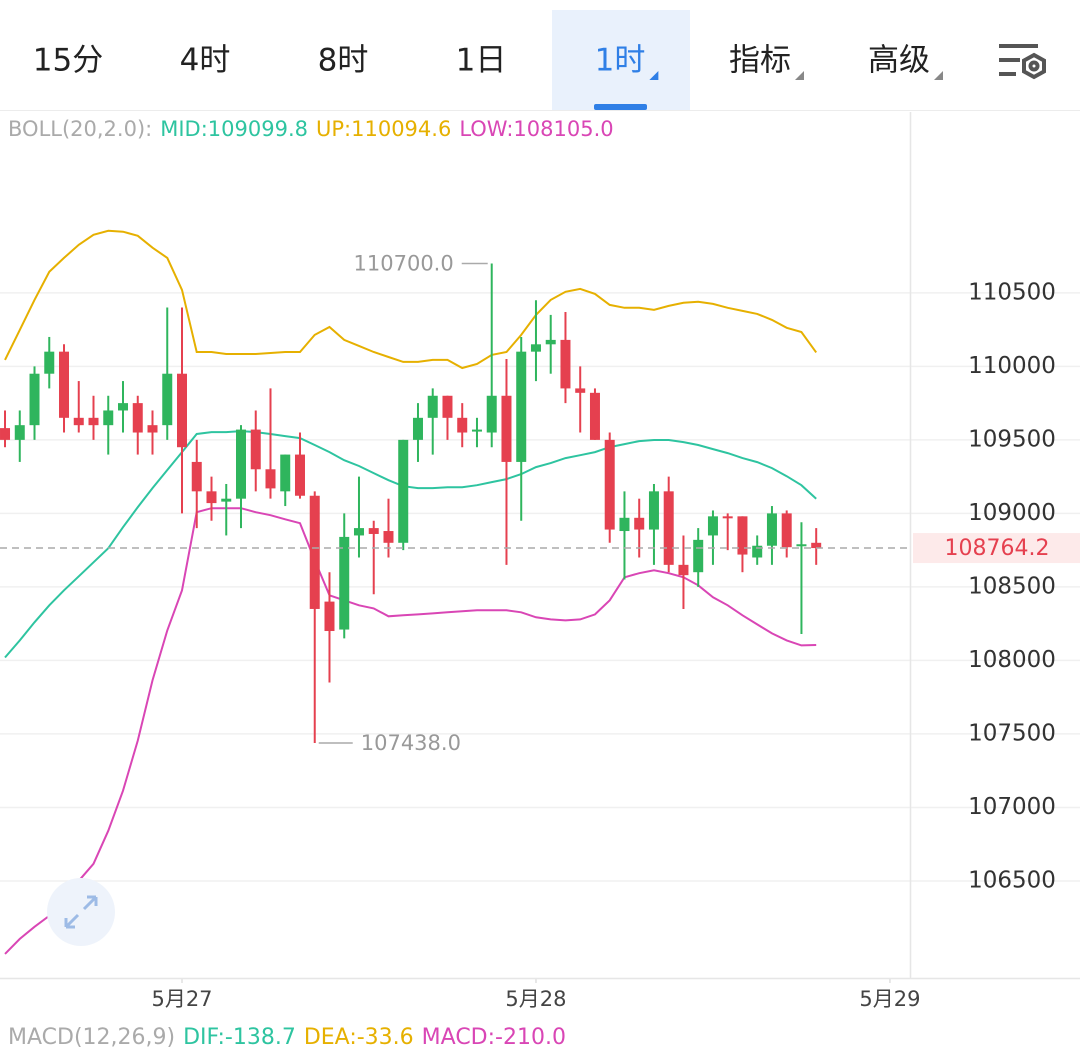  What do you see at coordinates (760, 61) in the screenshot?
I see `tab-label: 指标` at bounding box center [760, 61].